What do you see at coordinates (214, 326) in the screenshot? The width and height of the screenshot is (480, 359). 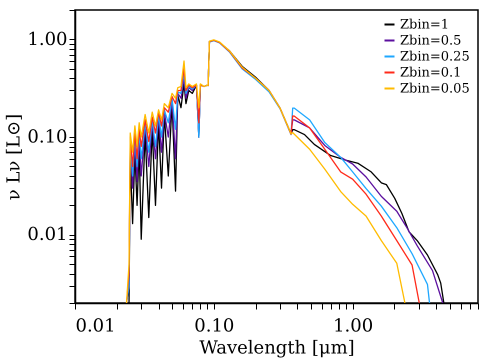 I see `x-tick-label: 0.10` at bounding box center [214, 326].